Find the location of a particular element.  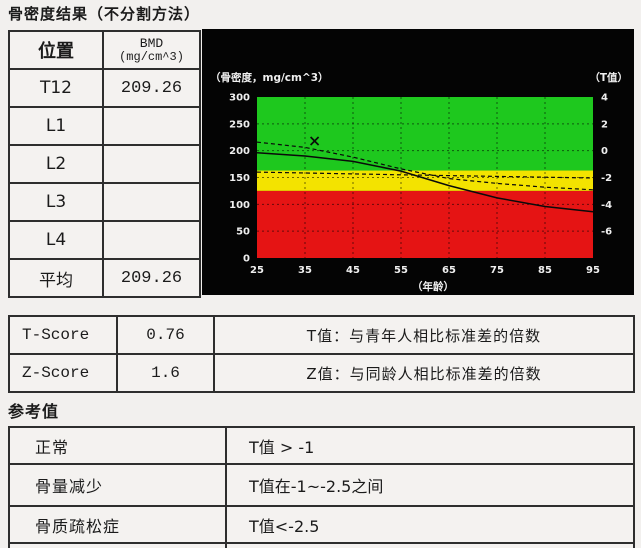

reference-values-heading: 参考值 is located at coordinates (34, 411).